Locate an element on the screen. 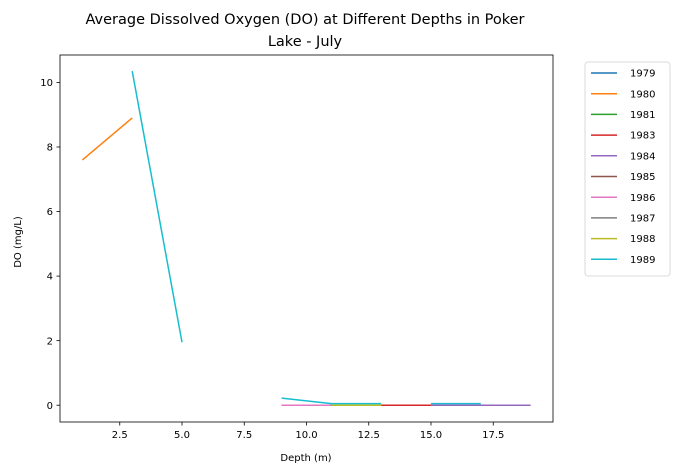  x-tick-label: 15.0 is located at coordinates (431, 435).